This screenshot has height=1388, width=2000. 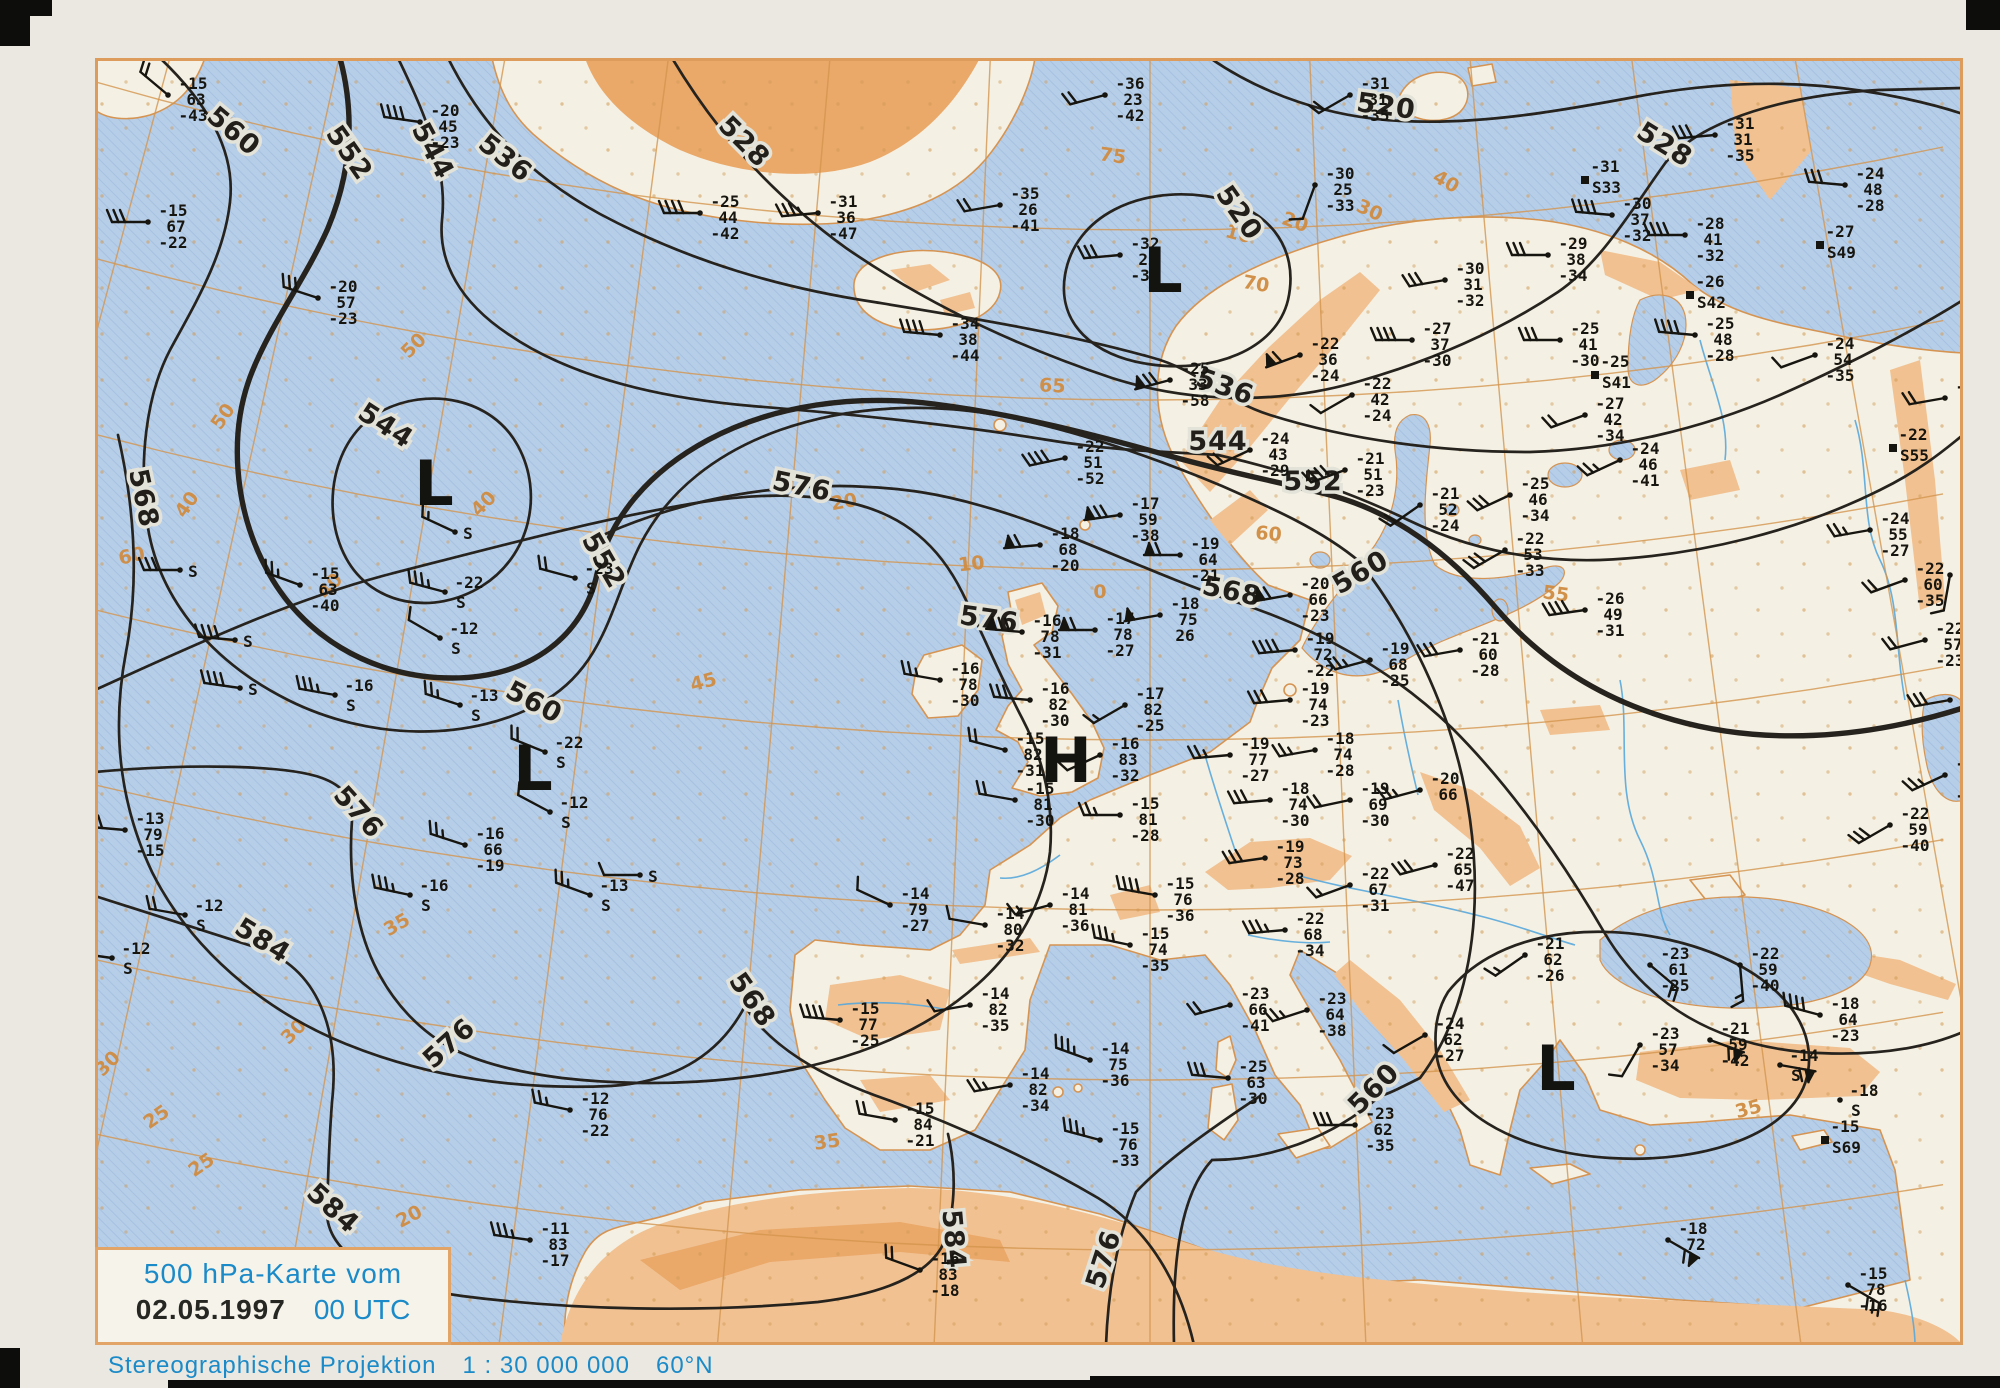 What do you see at coordinates (175, 226) in the screenshot?
I see `station-value: 67` at bounding box center [175, 226].